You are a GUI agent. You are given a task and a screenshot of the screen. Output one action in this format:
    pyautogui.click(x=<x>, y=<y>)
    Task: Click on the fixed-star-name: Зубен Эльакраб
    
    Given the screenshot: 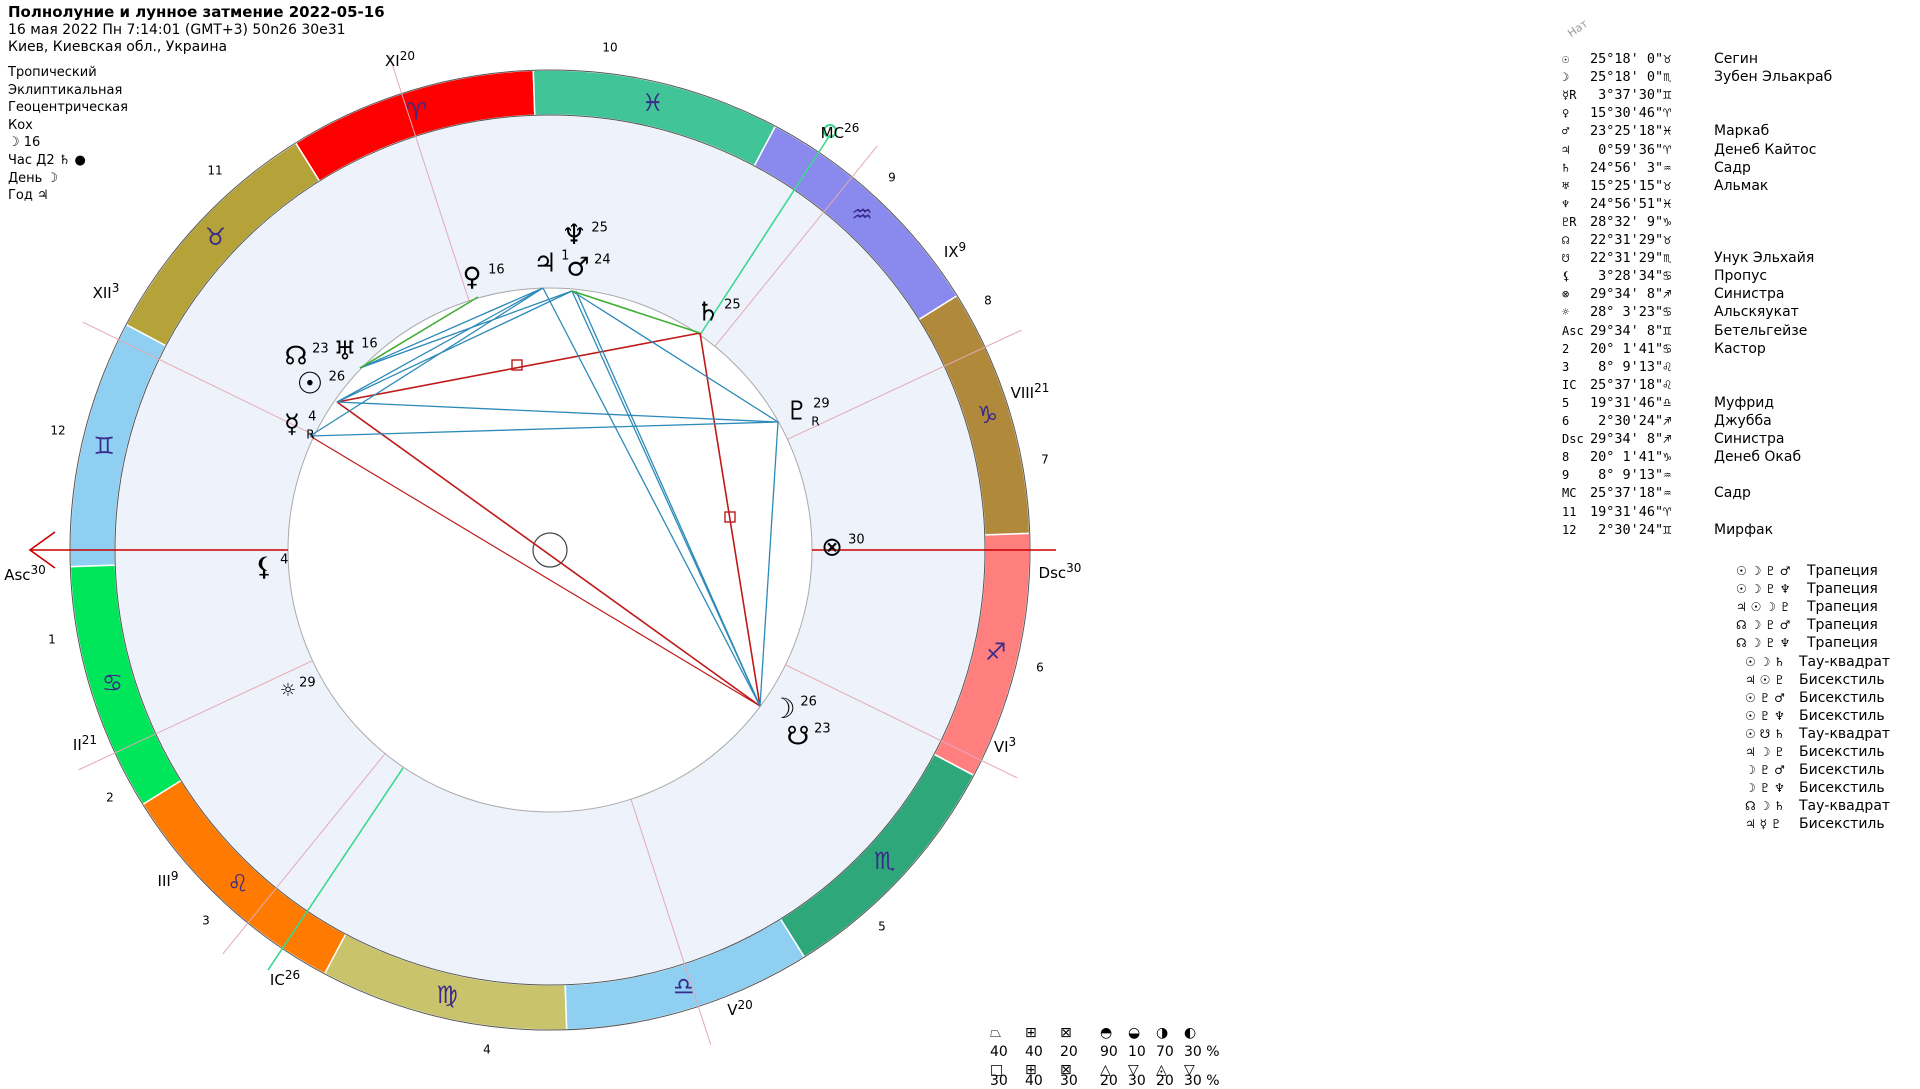 What is the action you would take?
    pyautogui.click(x=1773, y=77)
    